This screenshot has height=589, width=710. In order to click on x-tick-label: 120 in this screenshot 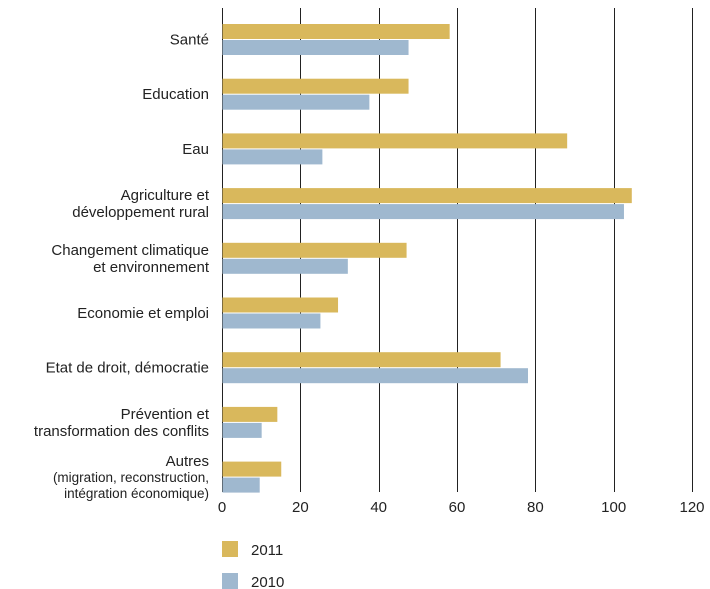, I will do `click(691, 507)`.